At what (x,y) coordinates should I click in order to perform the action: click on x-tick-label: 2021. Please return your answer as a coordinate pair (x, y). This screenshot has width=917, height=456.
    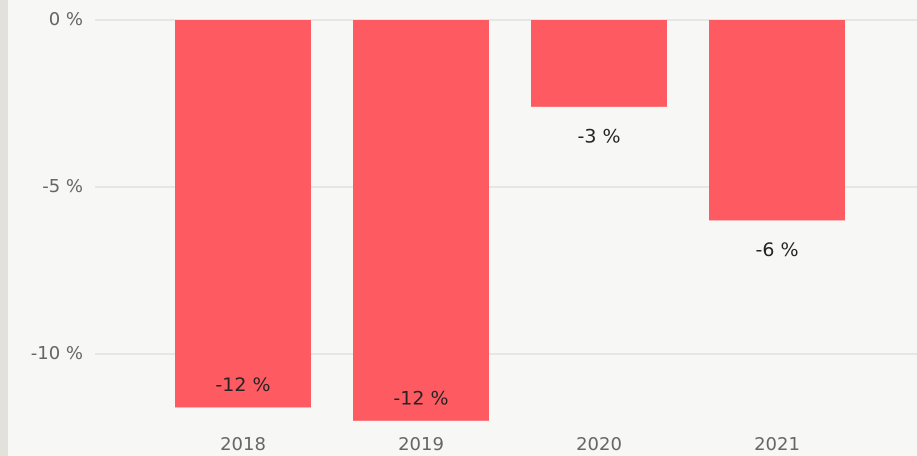
    Looking at the image, I should click on (777, 444).